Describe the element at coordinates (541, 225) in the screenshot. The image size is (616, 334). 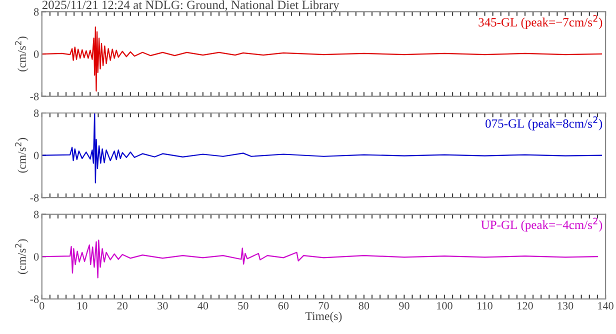
I see `annotation: UP-GL (peak=−4cm/s$^{2}$)` at that location.